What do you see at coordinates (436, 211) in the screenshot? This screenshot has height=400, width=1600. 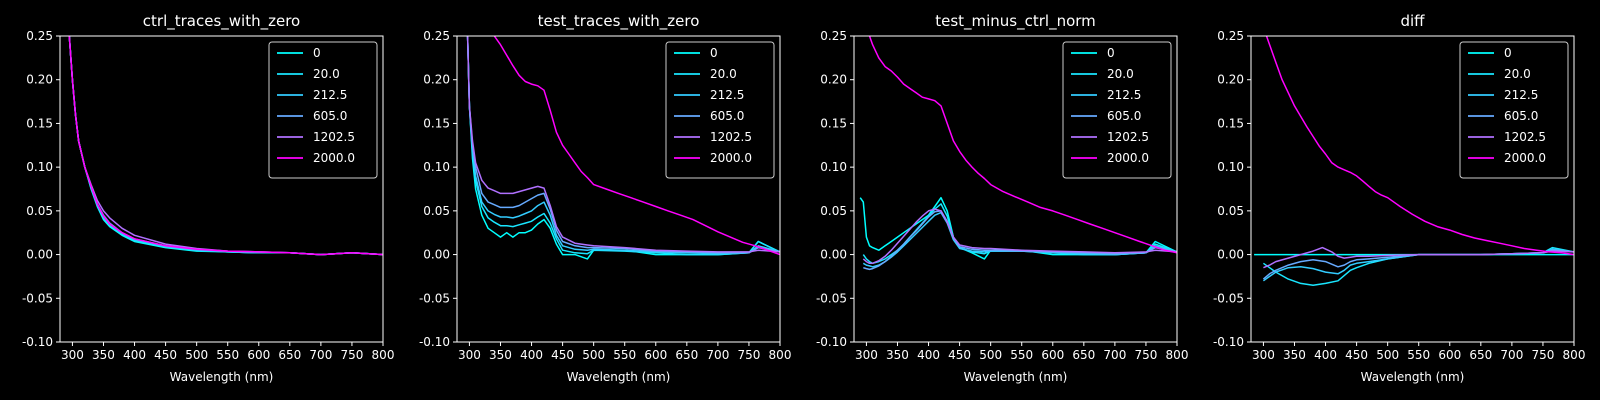 I see `y-tick-label: 0.05` at bounding box center [436, 211].